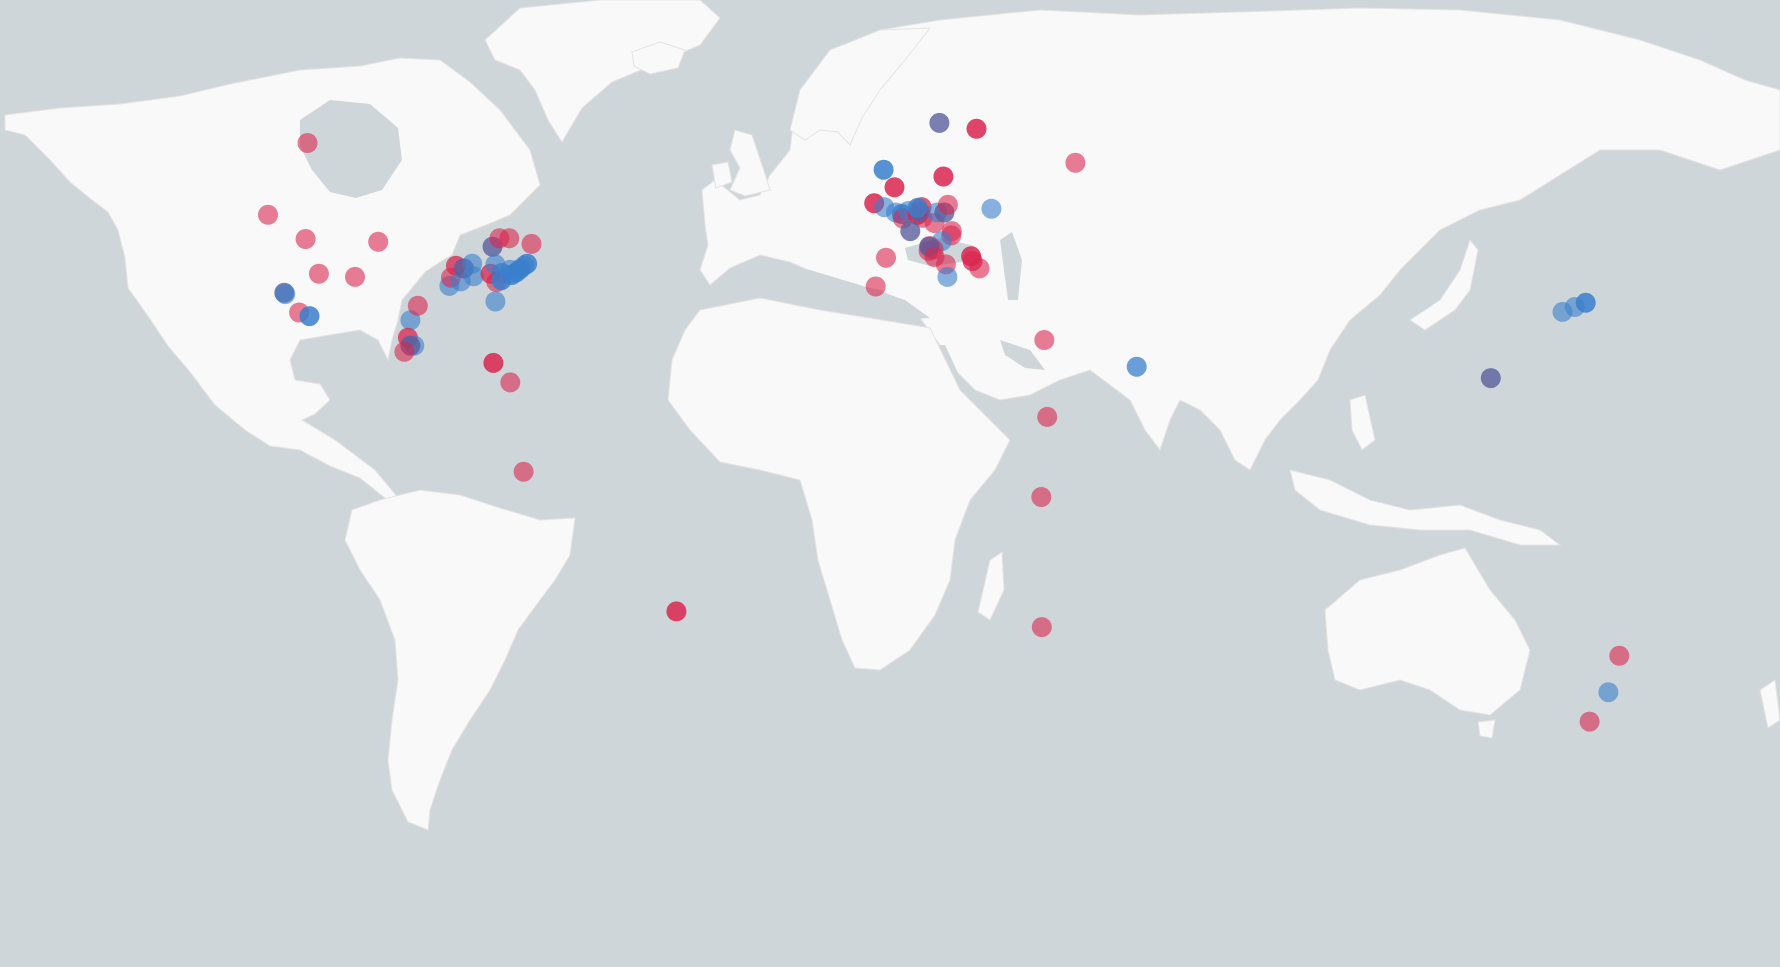 The image size is (1780, 967). What do you see at coordinates (1011, 266) in the screenshot?
I see `caspian-sea` at bounding box center [1011, 266].